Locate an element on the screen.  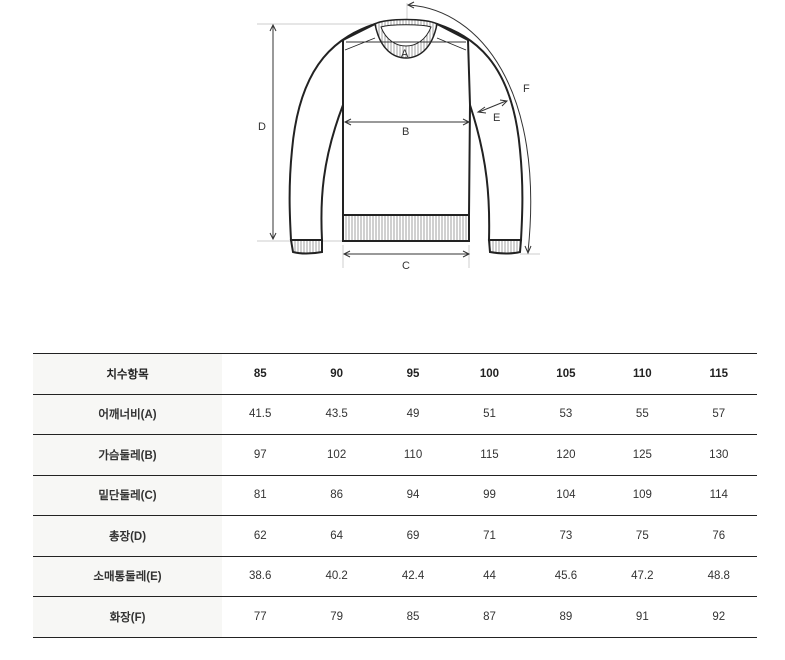
table-header-row: 치수항목 85 90 95 100 105 110 115 is located at coordinates (395, 374).